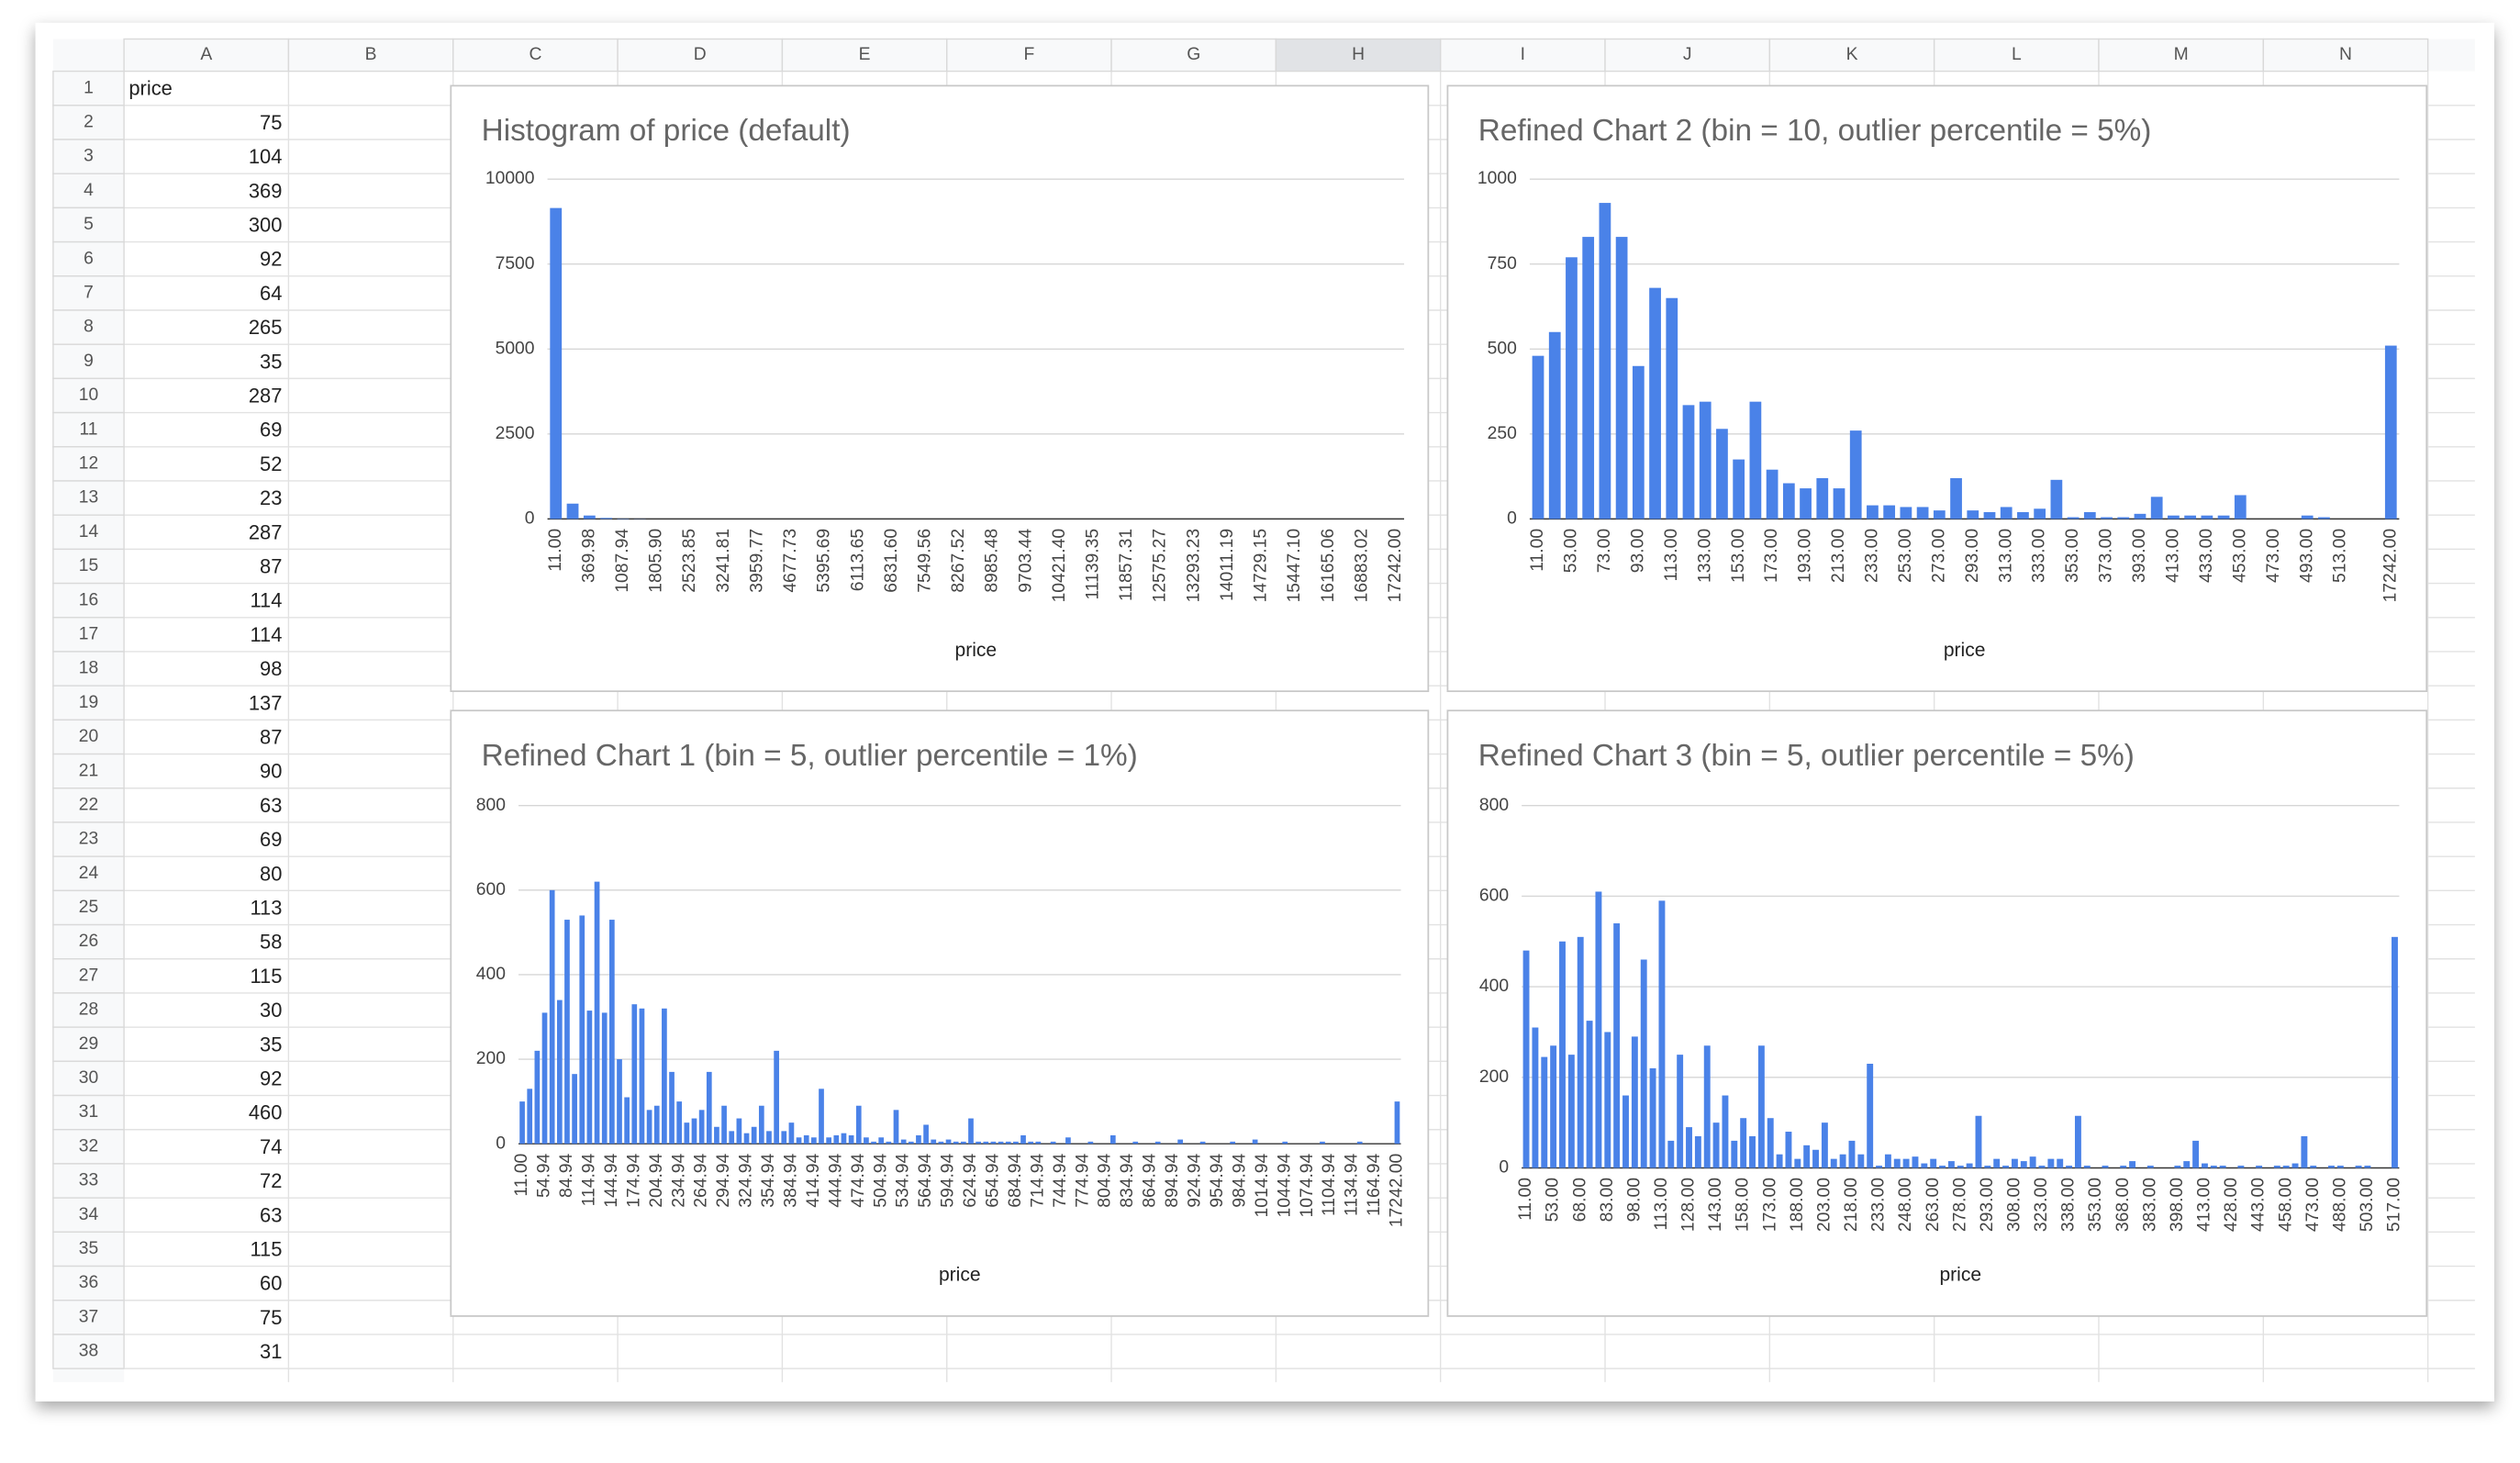  Describe the element at coordinates (266, 156) in the screenshot. I see `cell: 104` at that location.